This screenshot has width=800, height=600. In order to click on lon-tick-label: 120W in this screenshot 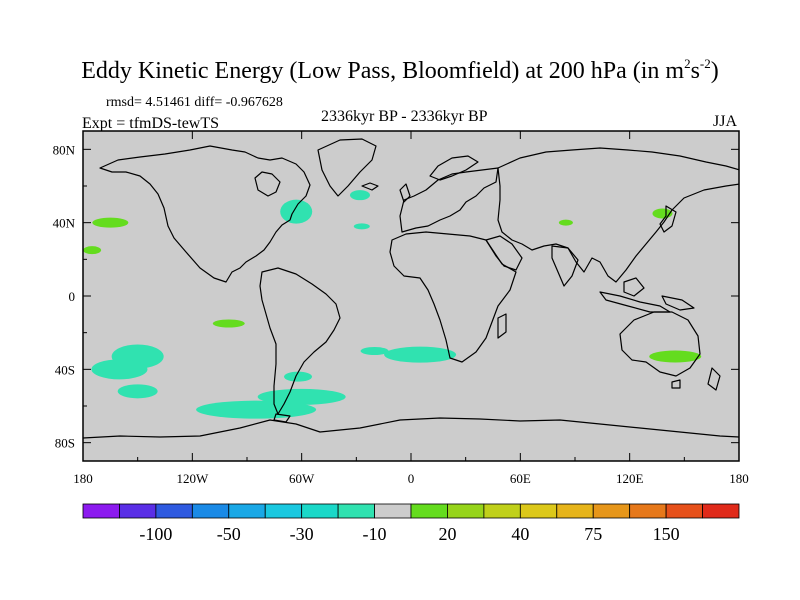, I will do `click(192, 478)`.